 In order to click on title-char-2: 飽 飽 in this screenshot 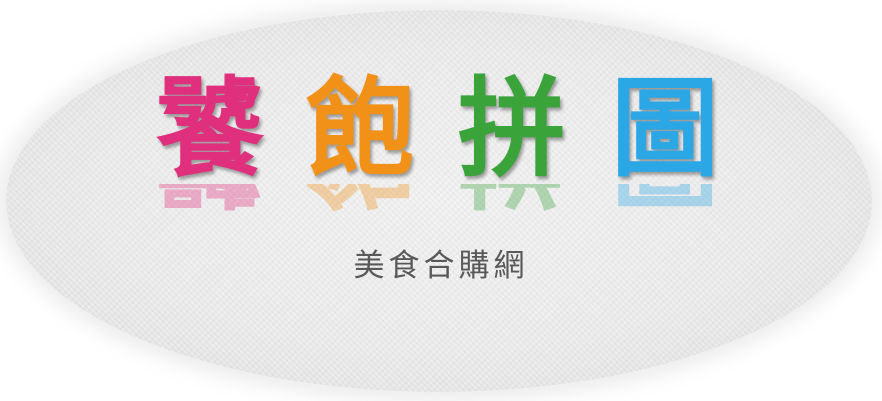, I will do `click(360, 141)`.